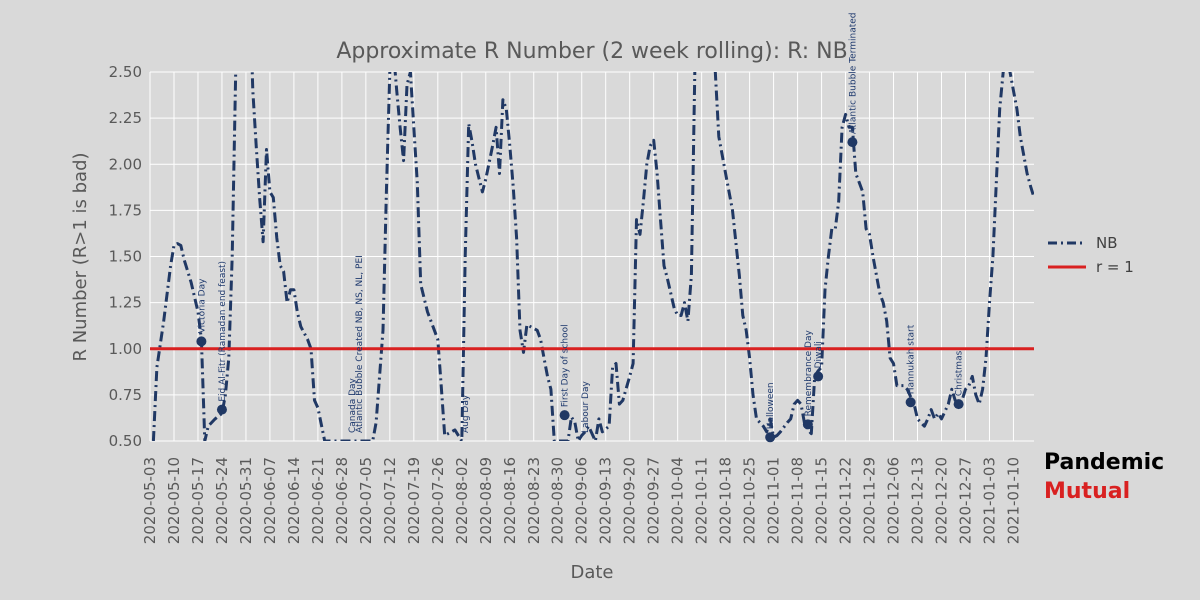 The width and height of the screenshot is (1200, 600). What do you see at coordinates (294, 500) in the screenshot?
I see `x-tick-label: 2020-06-14` at bounding box center [294, 500].